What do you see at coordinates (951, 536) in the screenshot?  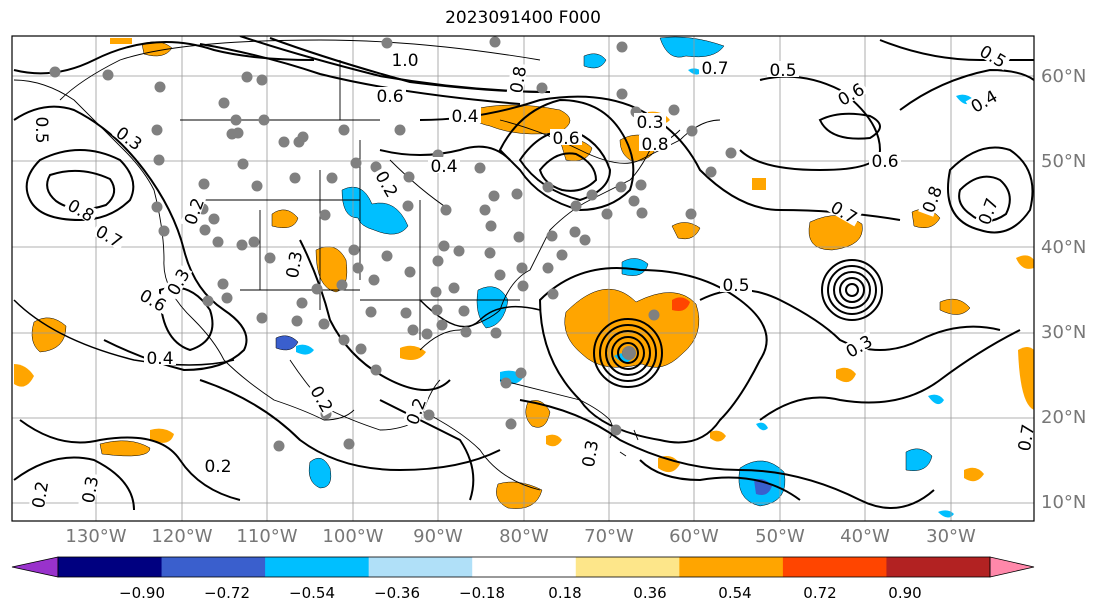 I see `lon-label-30w: 30°W` at bounding box center [951, 536].